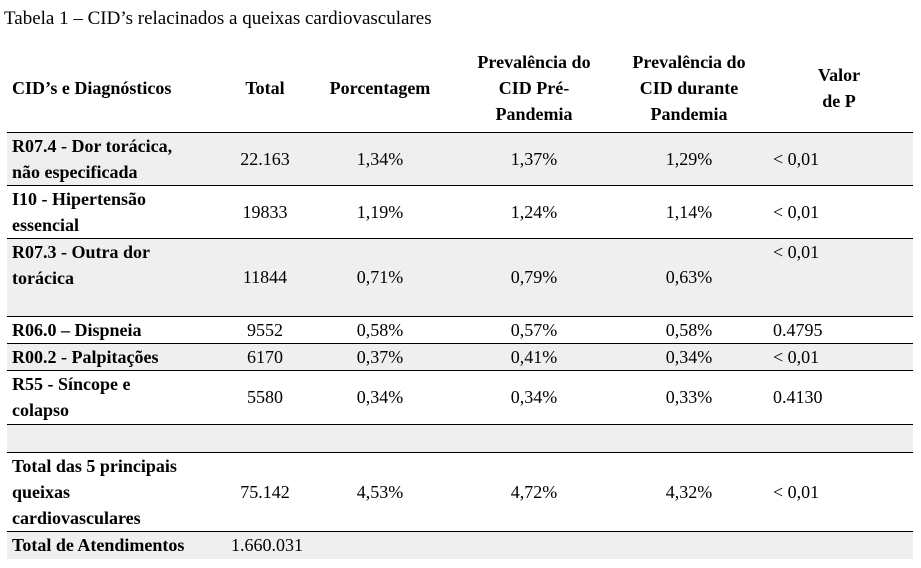 The height and width of the screenshot is (568, 921). Describe the element at coordinates (689, 159) in the screenshot. I see `cell-during: 1,29%` at that location.